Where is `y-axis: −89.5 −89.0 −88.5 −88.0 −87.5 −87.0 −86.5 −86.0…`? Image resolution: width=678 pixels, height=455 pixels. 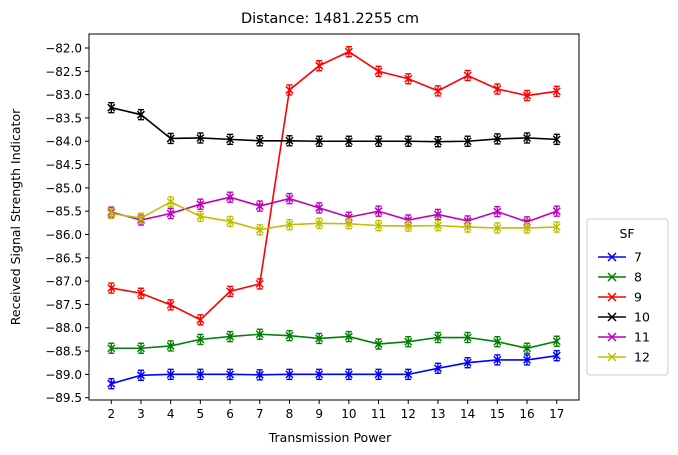 y-axis: −89.5 −89.0 −88.5 −88.0 −87.5 −87.0 −86.5 −86.0… is located at coordinates (67, 223).